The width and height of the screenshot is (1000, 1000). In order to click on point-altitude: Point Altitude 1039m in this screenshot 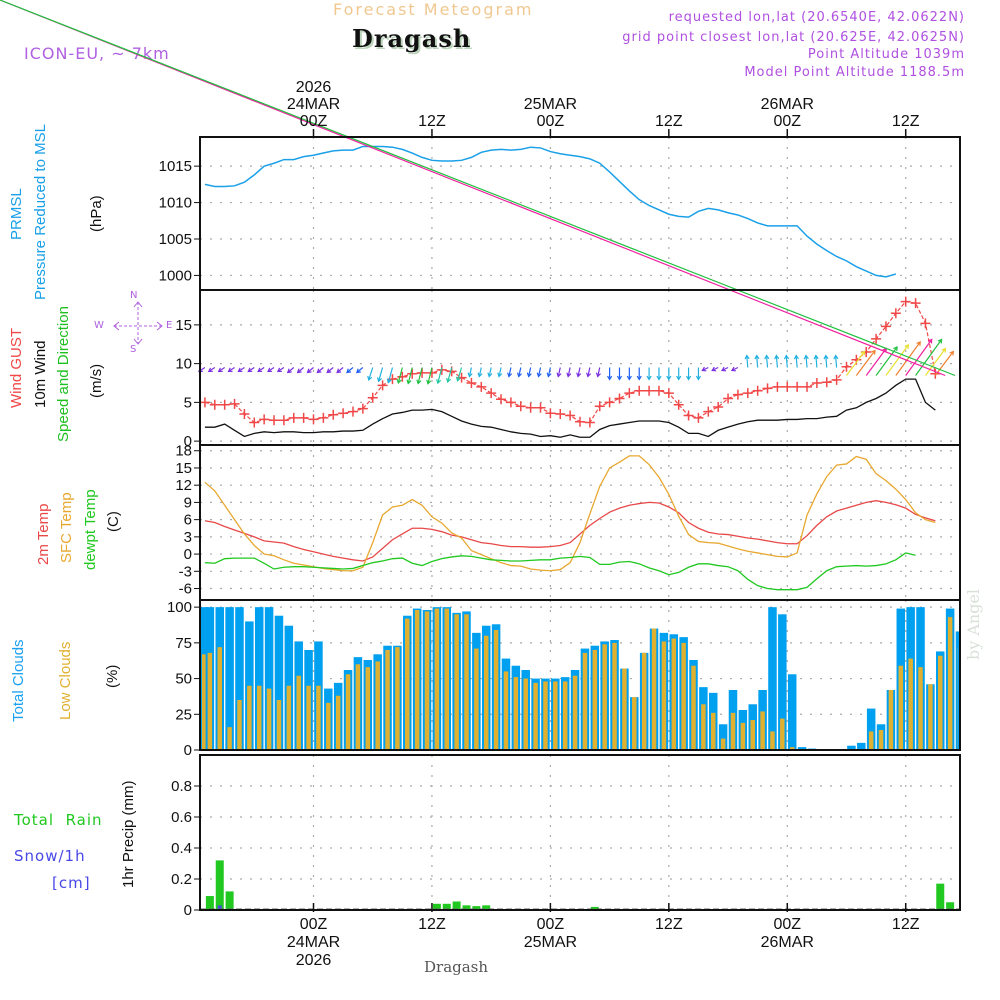, I will do `click(886, 54)`.